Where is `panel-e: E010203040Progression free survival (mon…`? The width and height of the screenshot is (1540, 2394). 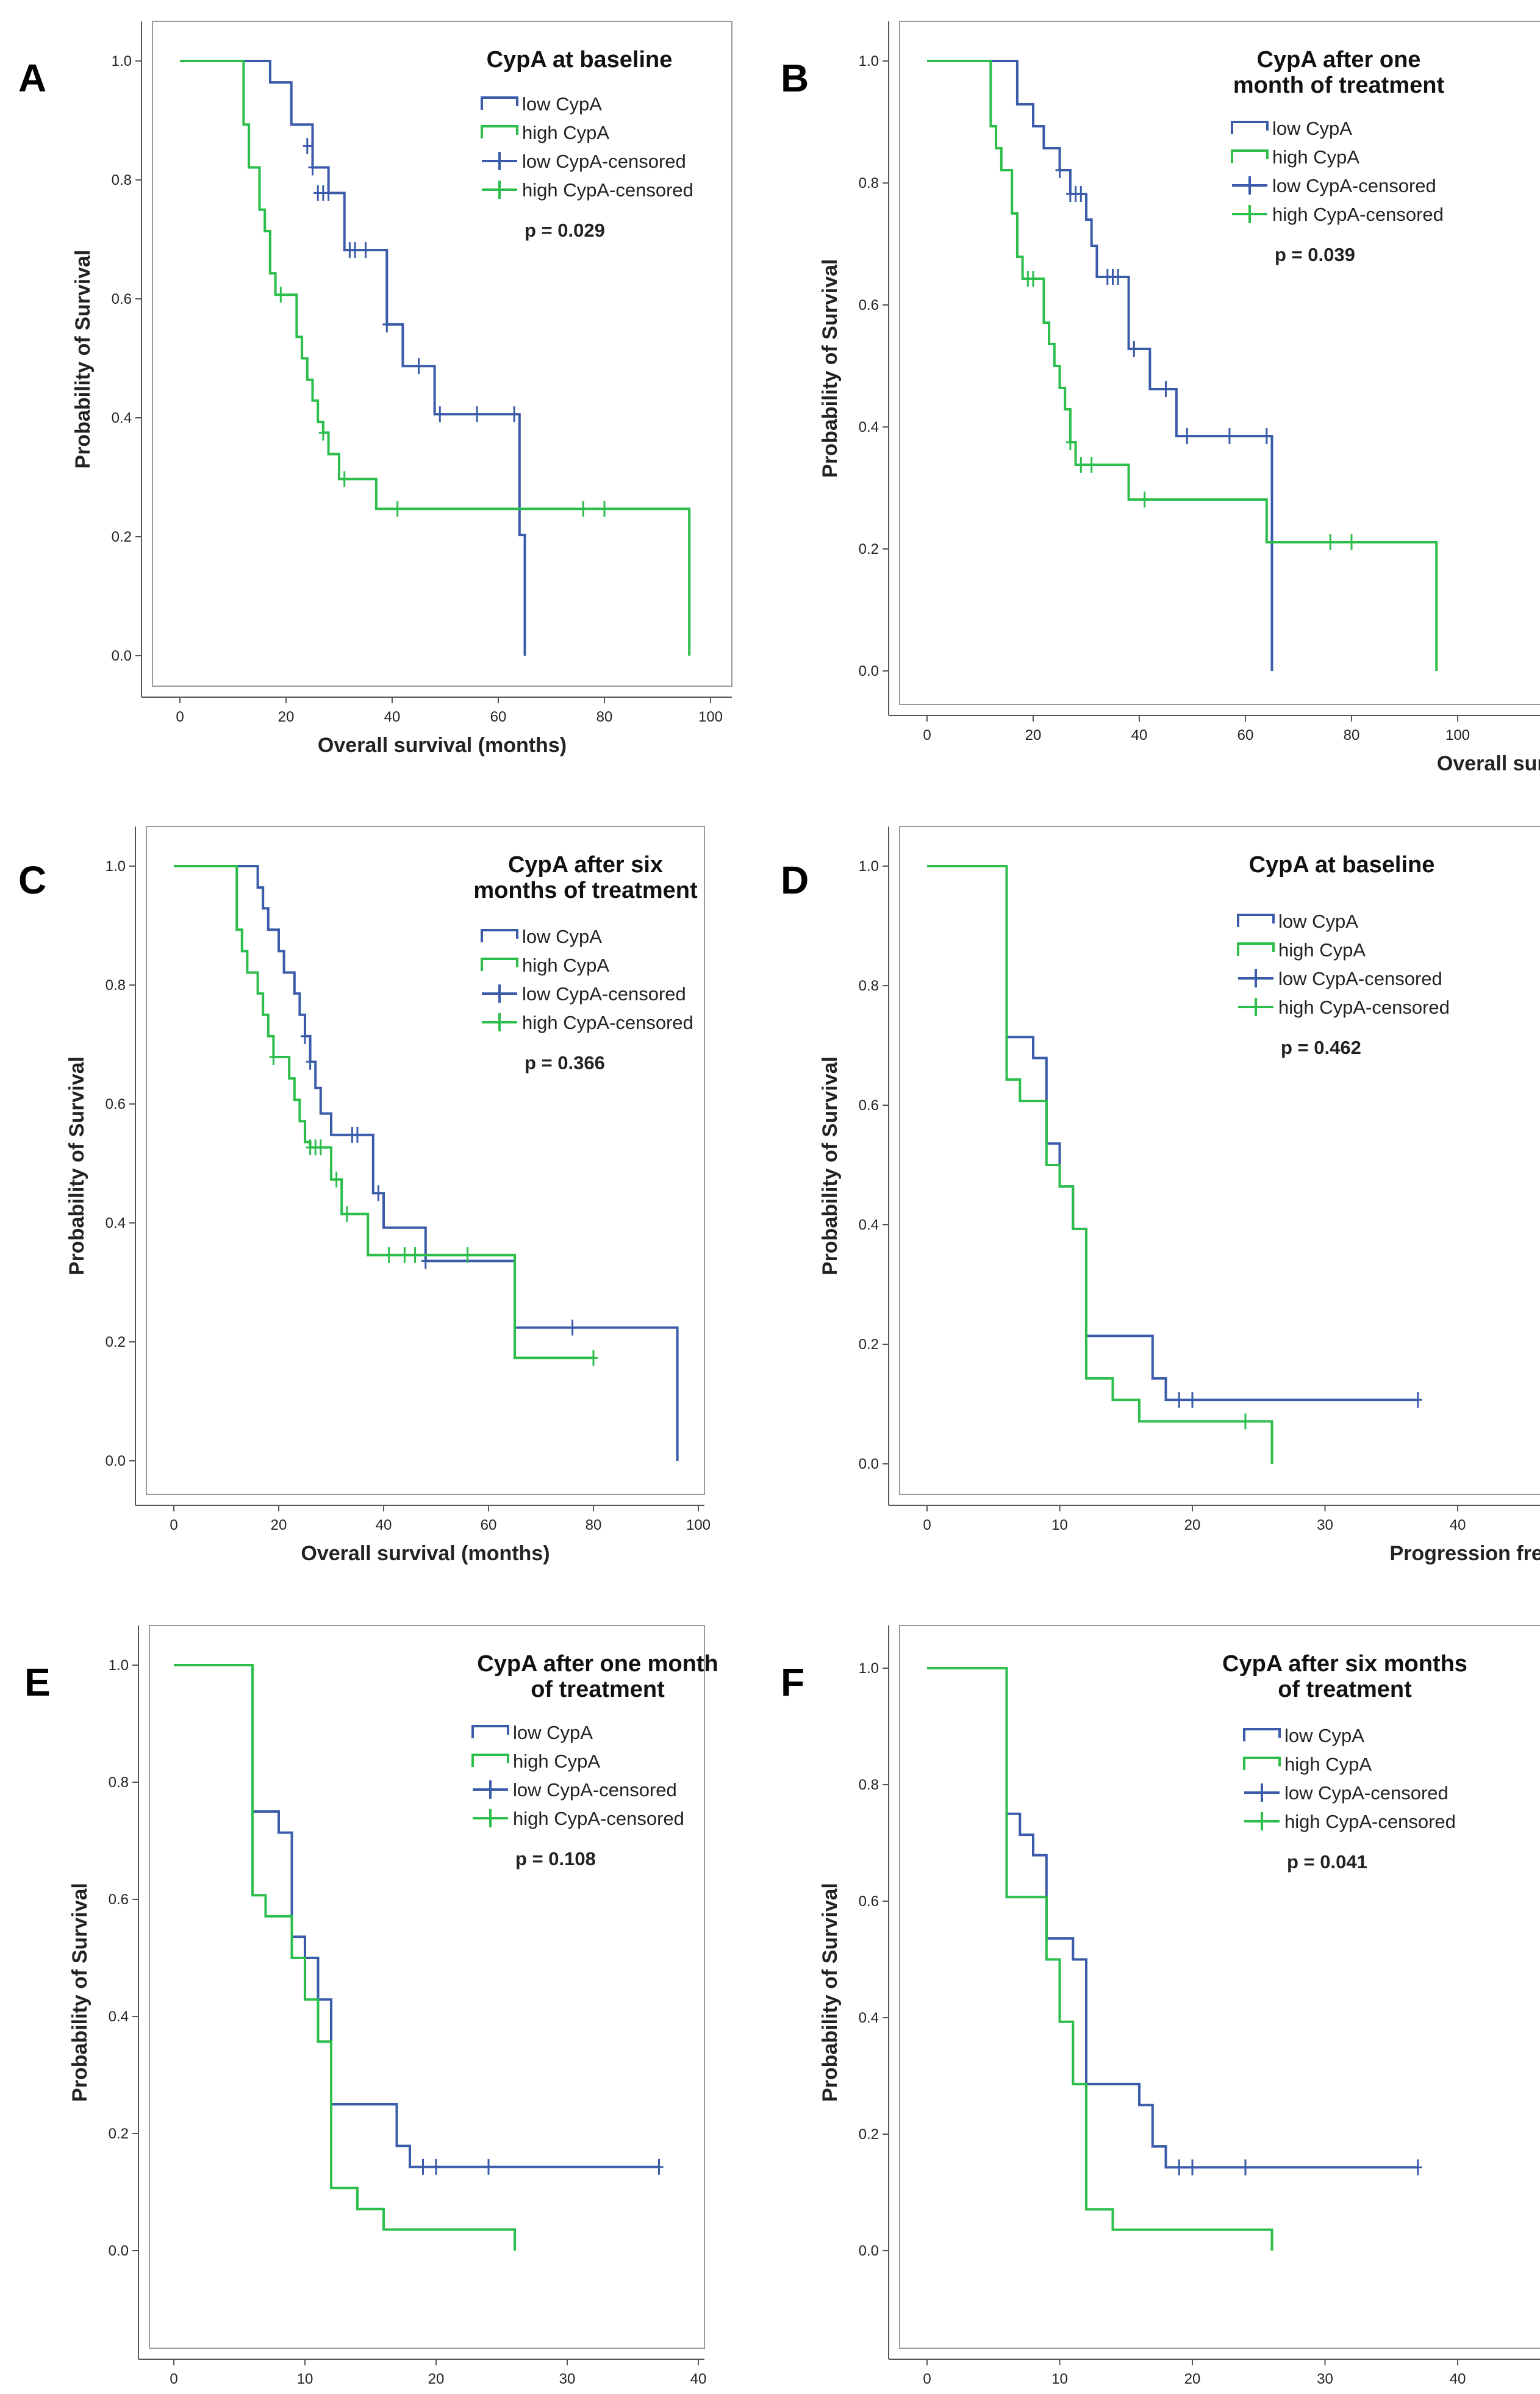
panel-e: E010203040Progression free survival (mon… is located at coordinates (371, 2006).